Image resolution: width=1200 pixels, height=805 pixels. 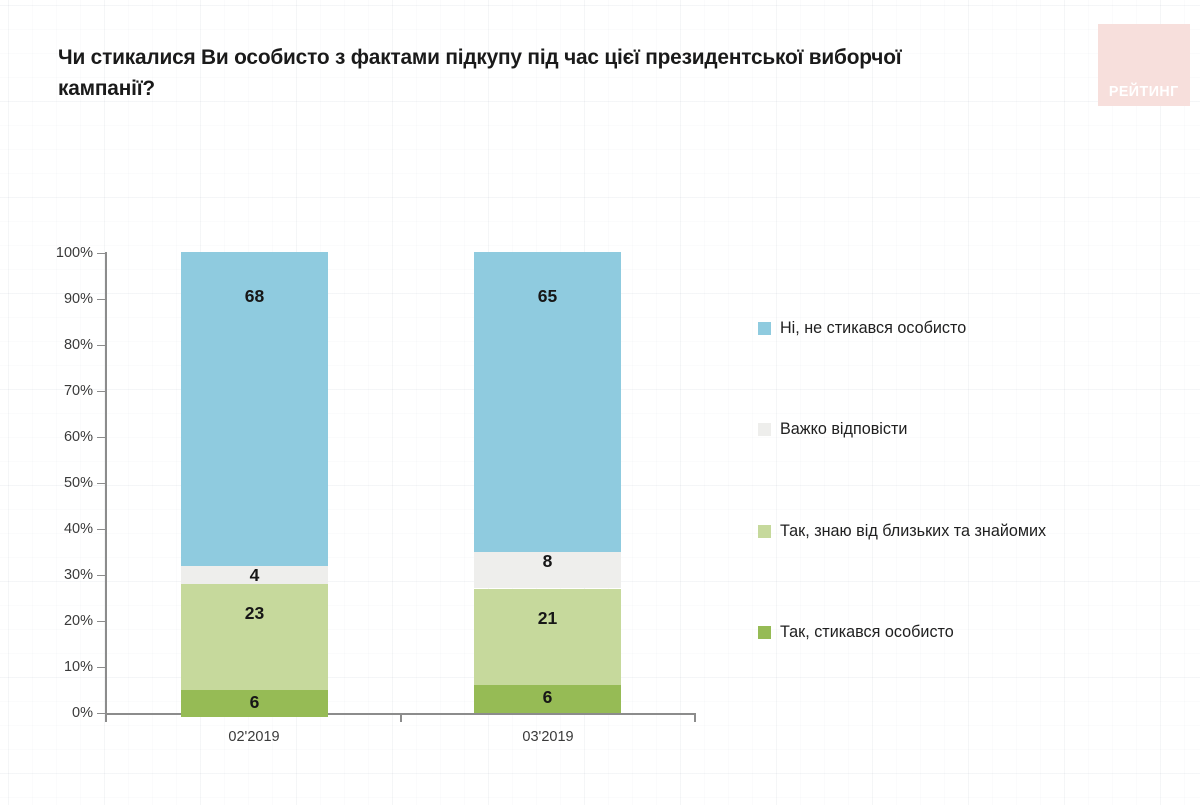 I want to click on legend-item-hard-to-answer: Важко відповісти, so click(x=834, y=429).